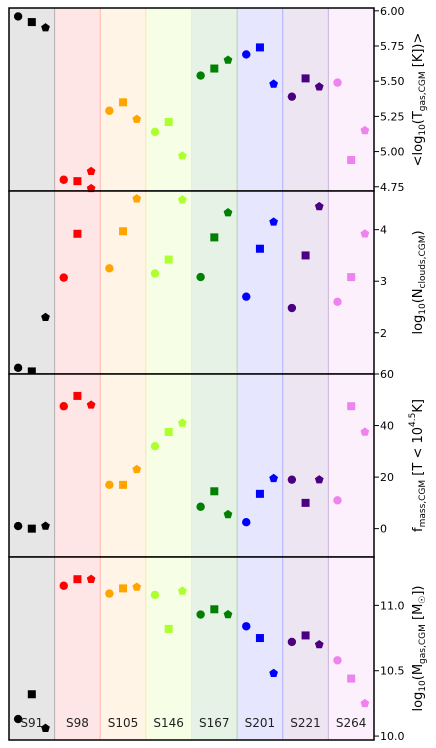 The image size is (436, 748). Describe the element at coordinates (419, 648) in the screenshot. I see `panel-4-ylabel: log10(Mgas,CGM [M☉])` at that location.